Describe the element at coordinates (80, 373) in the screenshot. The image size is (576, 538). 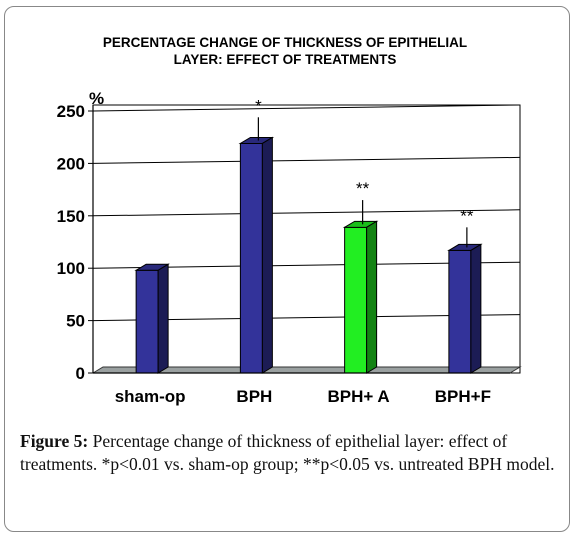
I see `y-tick-label: 0` at that location.